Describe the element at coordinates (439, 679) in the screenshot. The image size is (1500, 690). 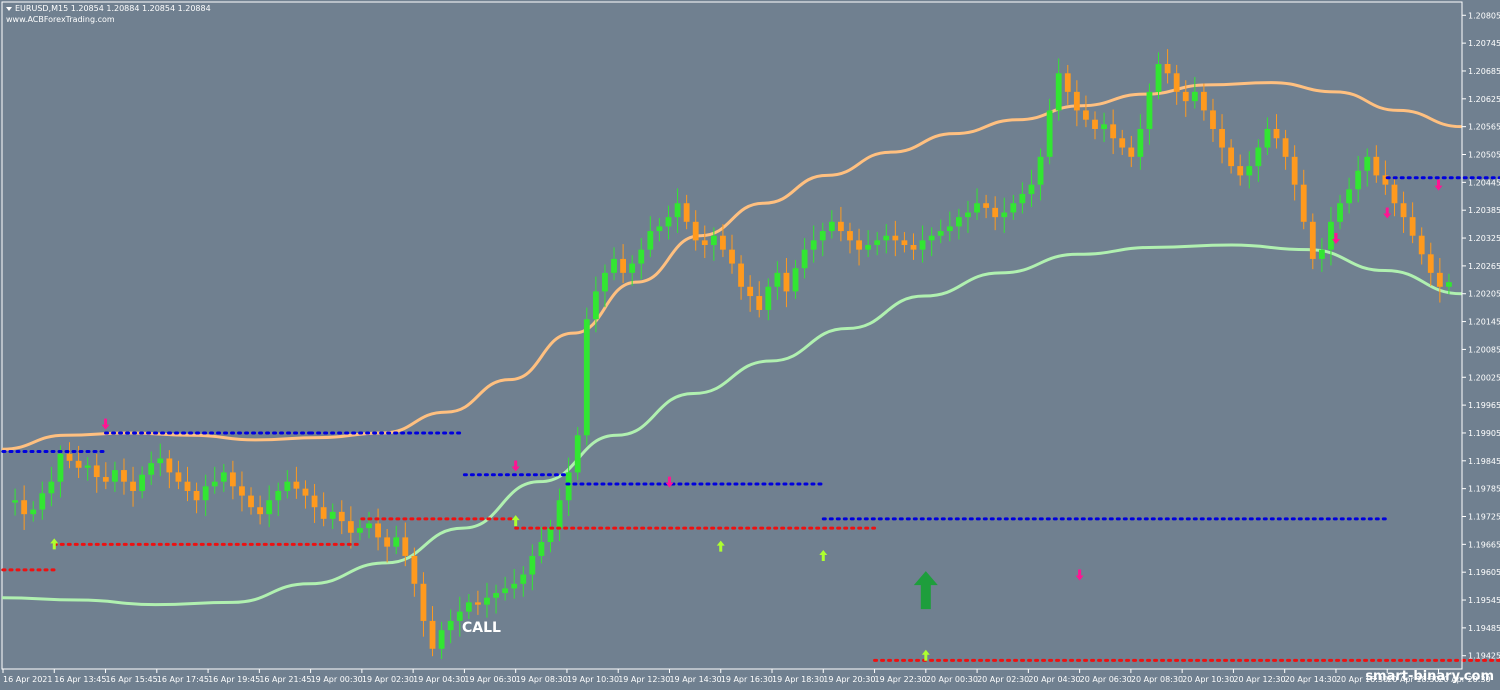
I see `x-tick-label: 19 Apr 04:30` at that location.